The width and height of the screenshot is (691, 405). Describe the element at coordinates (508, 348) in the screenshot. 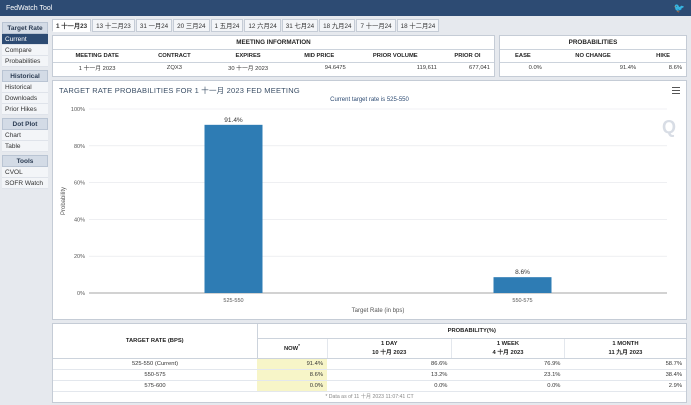

I see `col-1-week: 1 WEEK 4 十月 2023` at that location.